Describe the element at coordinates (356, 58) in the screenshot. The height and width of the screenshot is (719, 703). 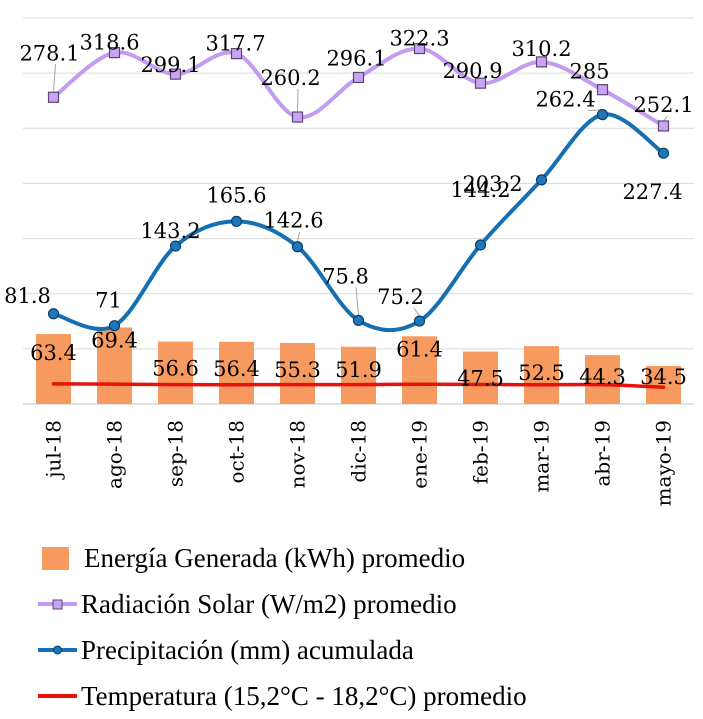
I see `data-label: 296.1` at that location.